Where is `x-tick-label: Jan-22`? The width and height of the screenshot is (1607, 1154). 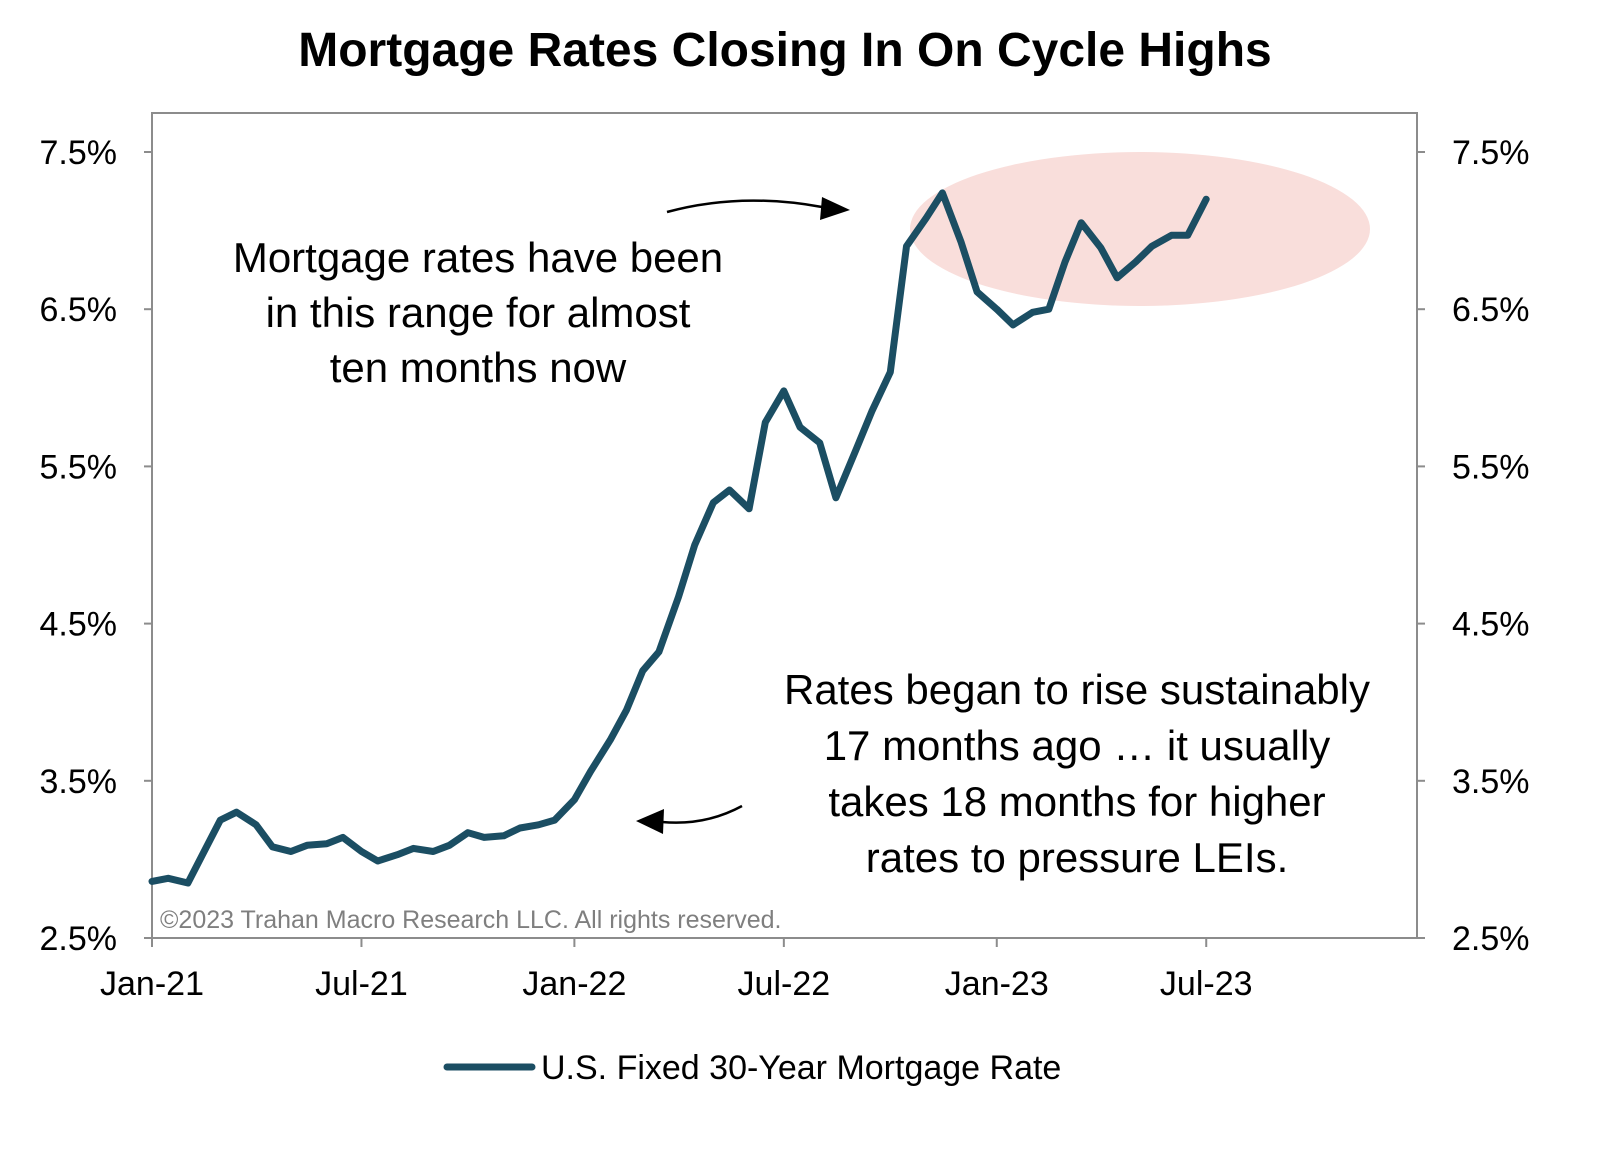
x-tick-label: Jan-22 is located at coordinates (574, 984).